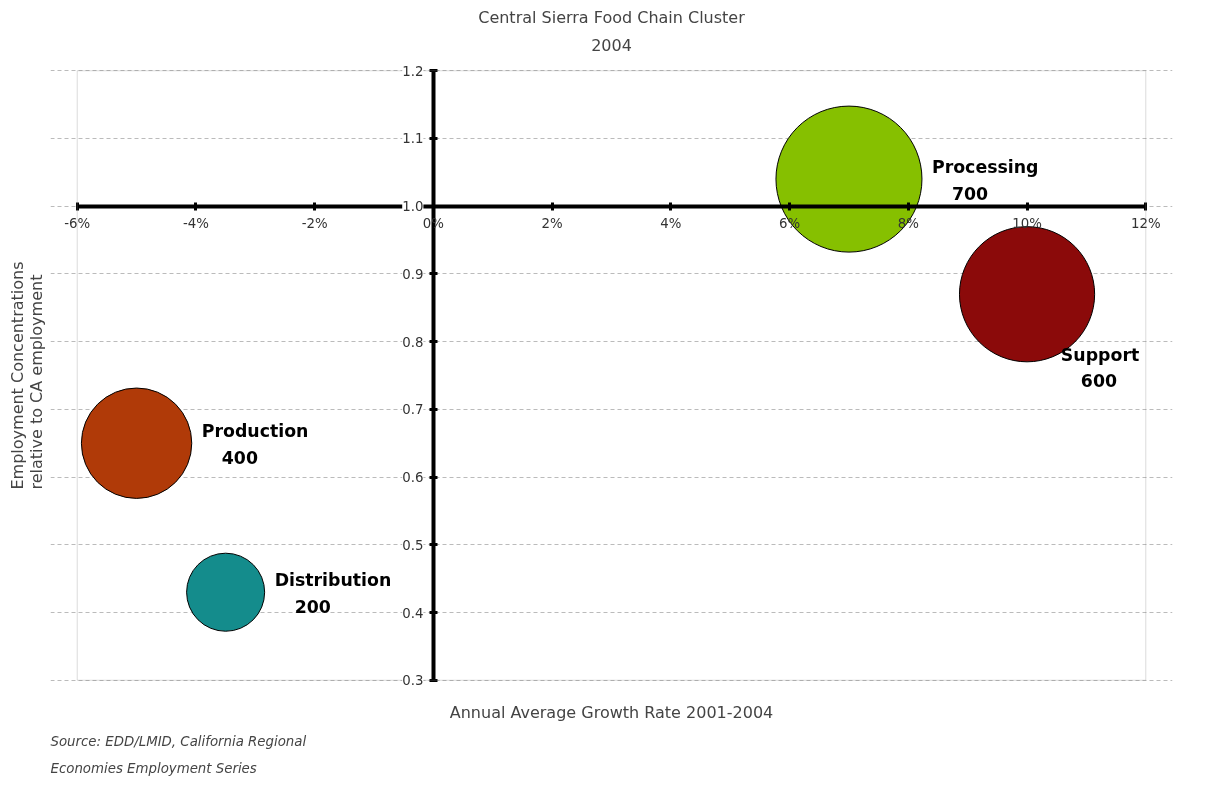 The height and width of the screenshot is (808, 1205). Describe the element at coordinates (333, 580) in the screenshot. I see `series-label: Distribution` at that location.